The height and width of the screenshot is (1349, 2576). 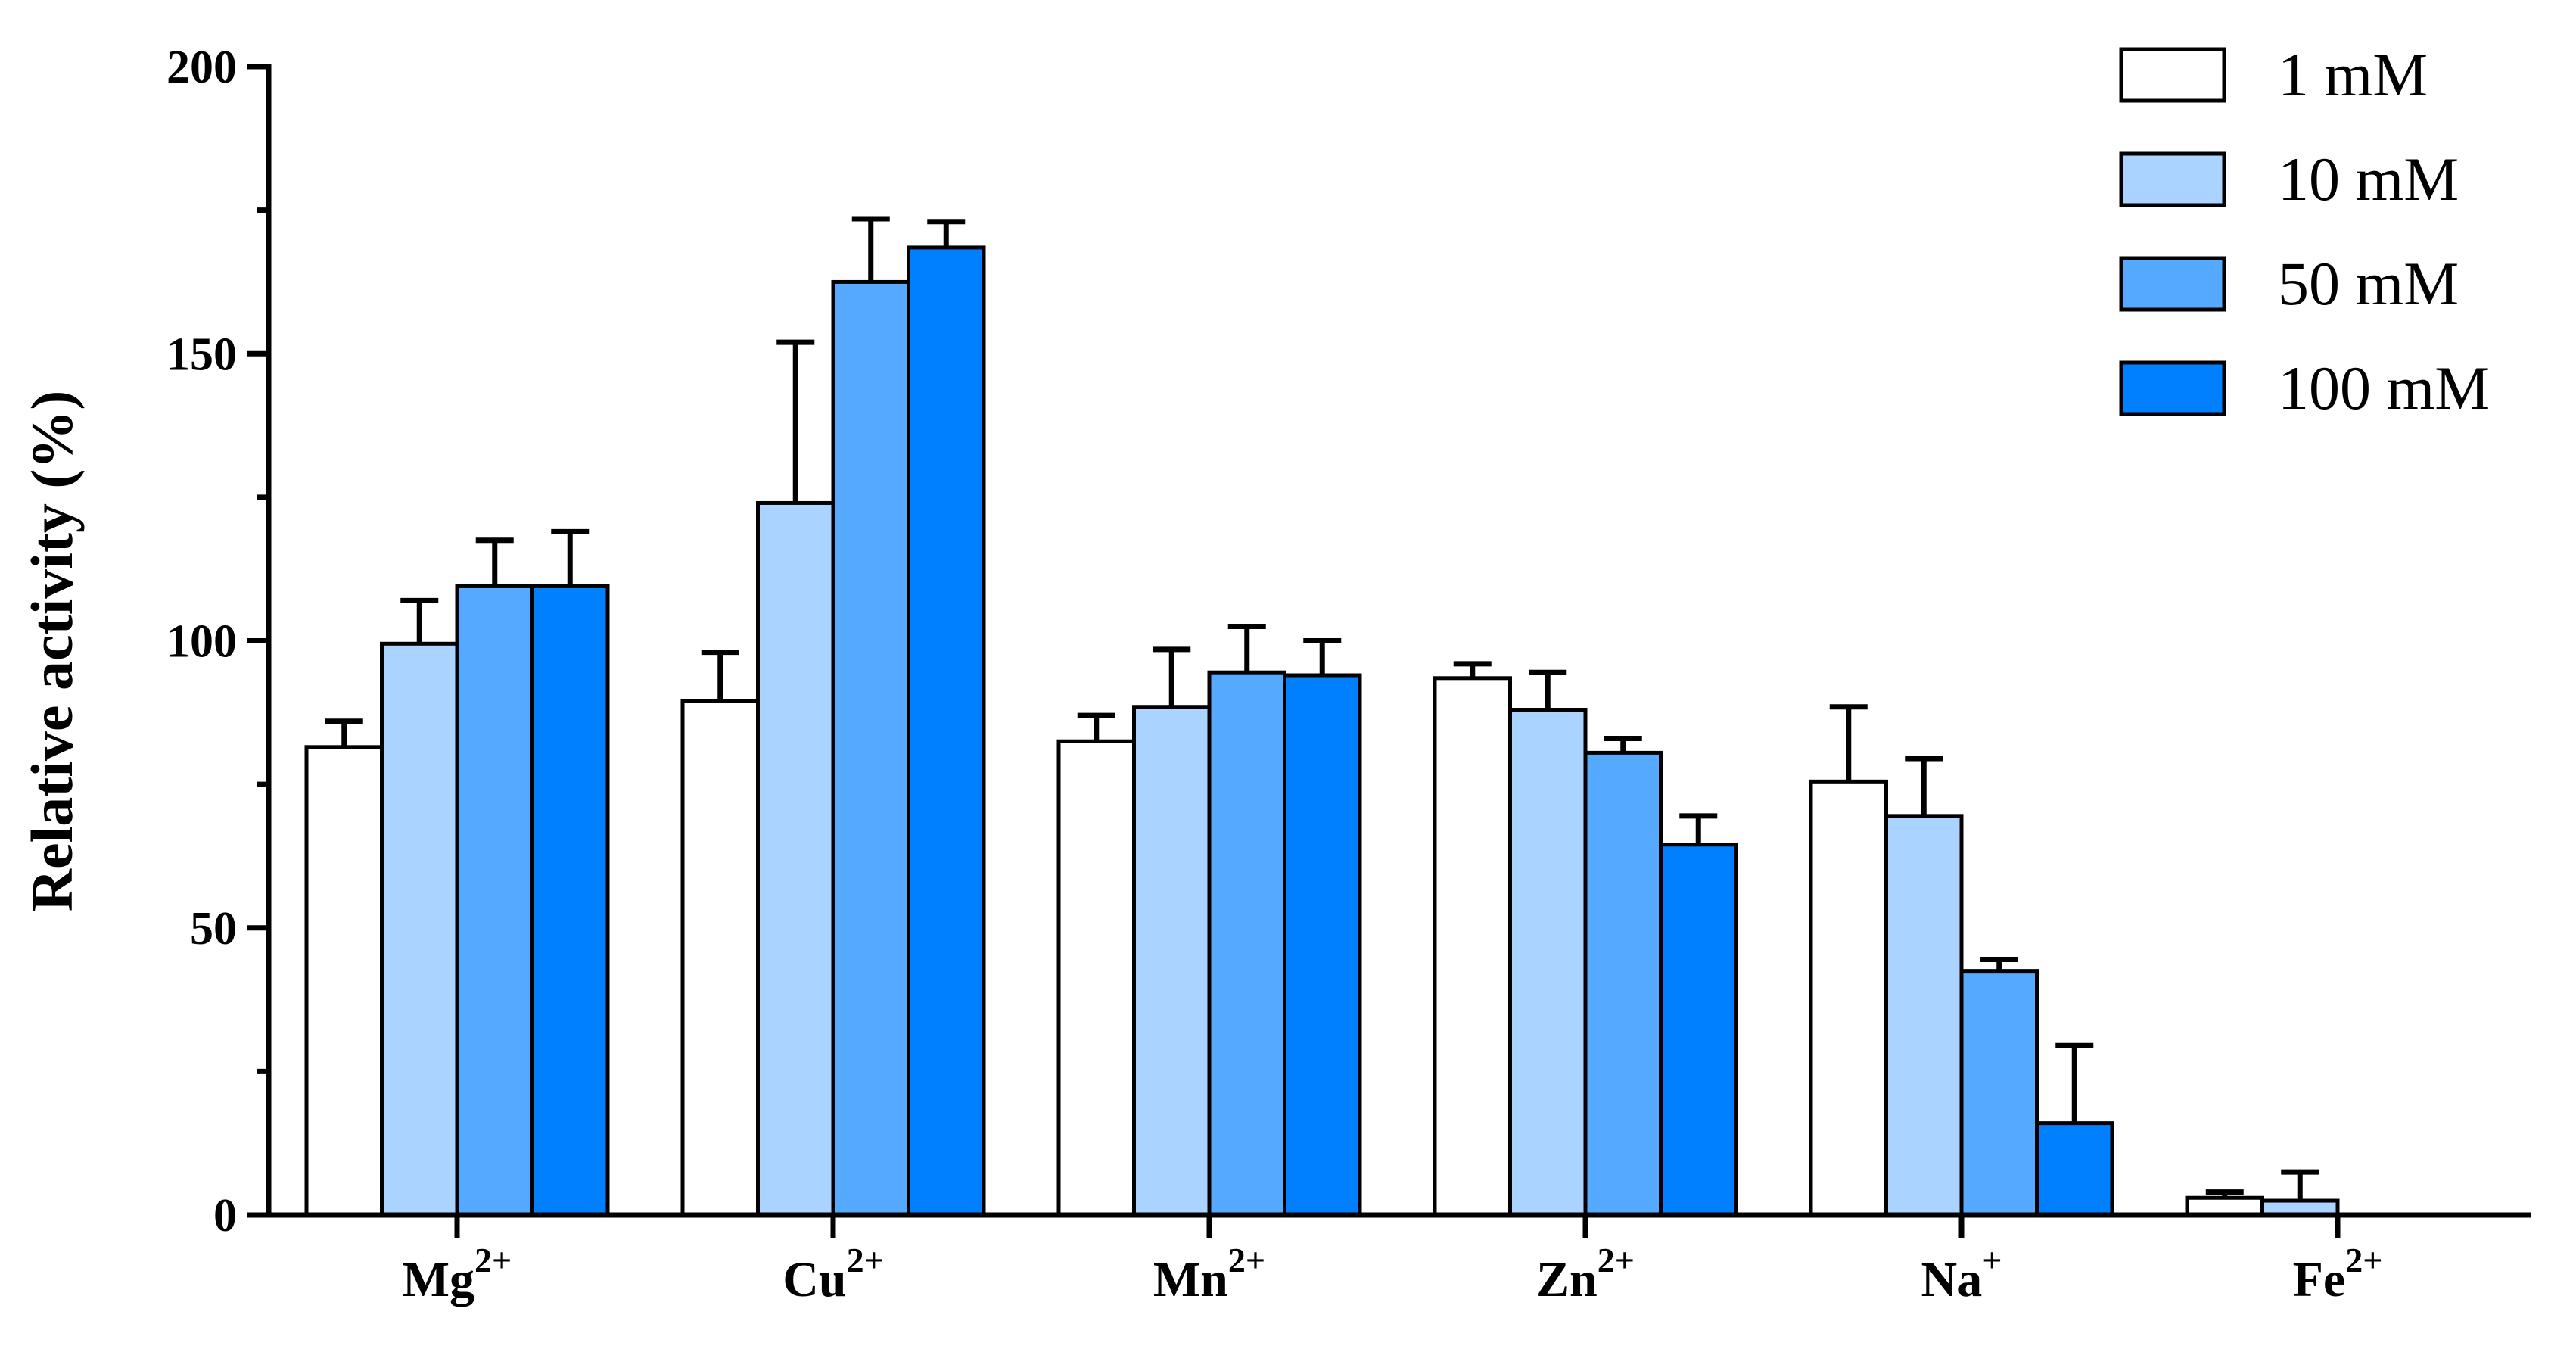 I want to click on x-tick-label-2: Mn2+, so click(x=1209, y=1274).